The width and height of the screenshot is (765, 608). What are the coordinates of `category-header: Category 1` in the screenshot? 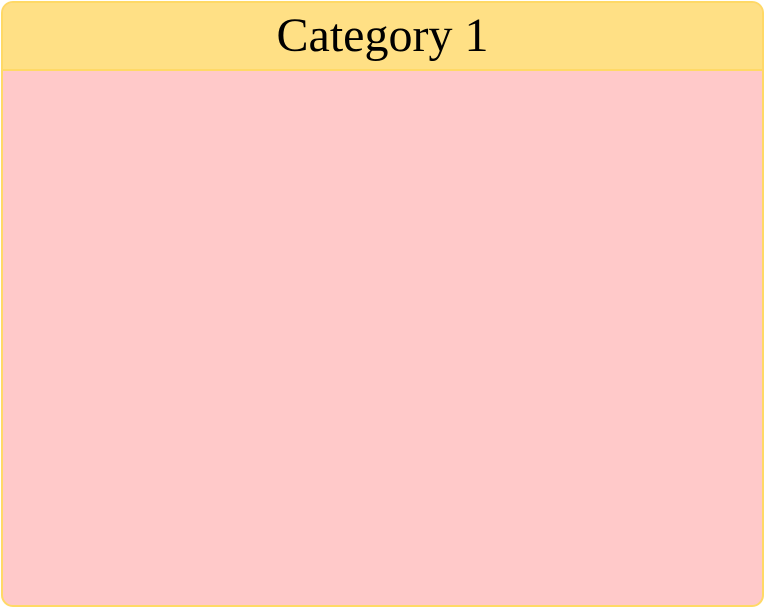 It's located at (382, 37).